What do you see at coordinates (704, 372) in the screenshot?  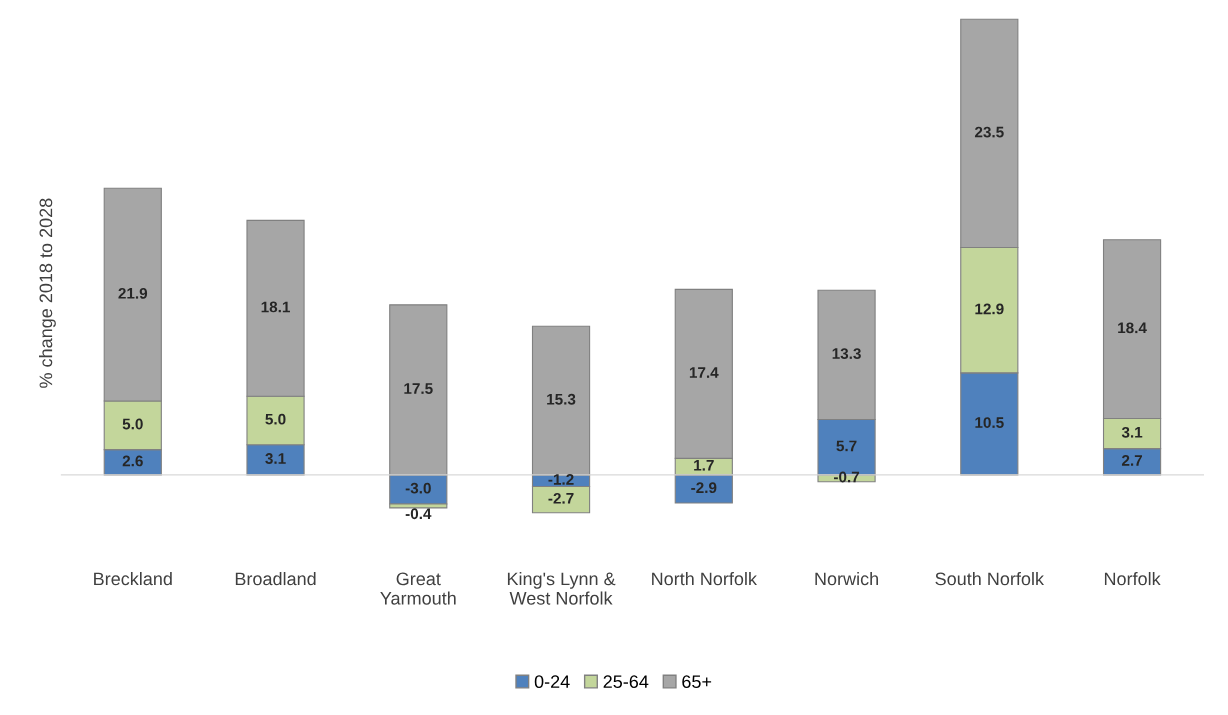 I see `data-label: 17.4` at bounding box center [704, 372].